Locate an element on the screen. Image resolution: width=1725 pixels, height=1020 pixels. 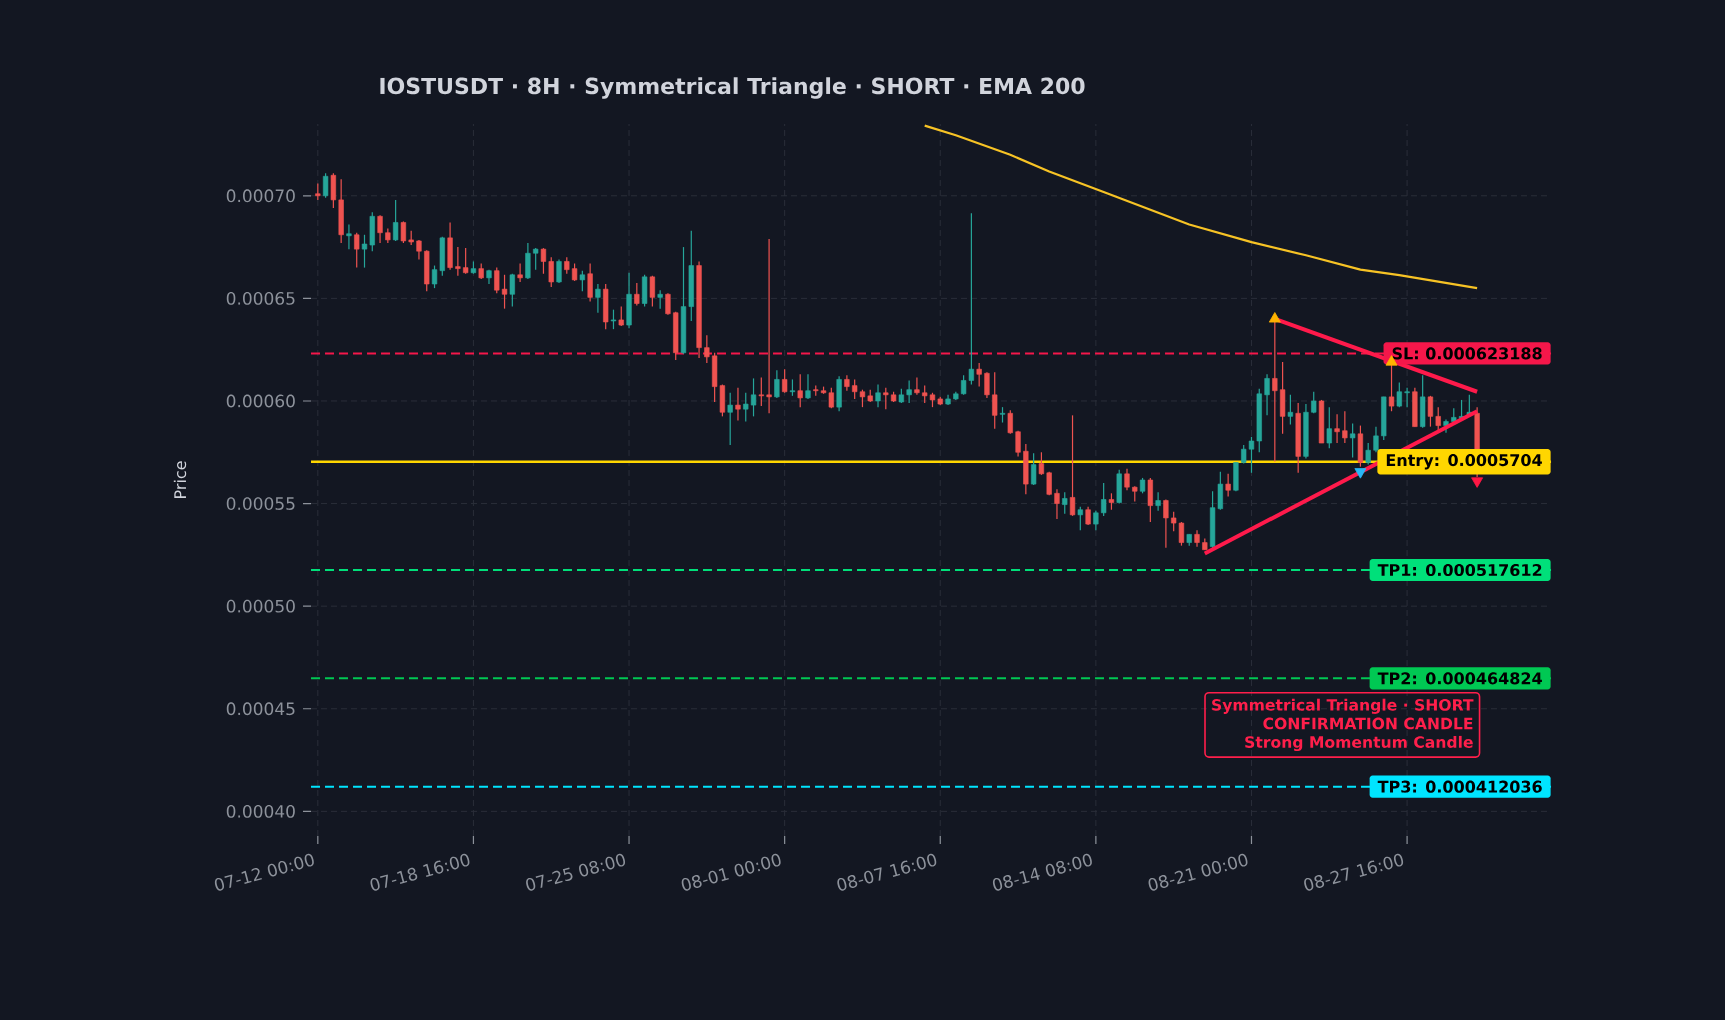
chart-title: IOSTUSDT · 8H · Symmetrical Triangle · SHORT · EMA 200 is located at coordinates (732, 88).